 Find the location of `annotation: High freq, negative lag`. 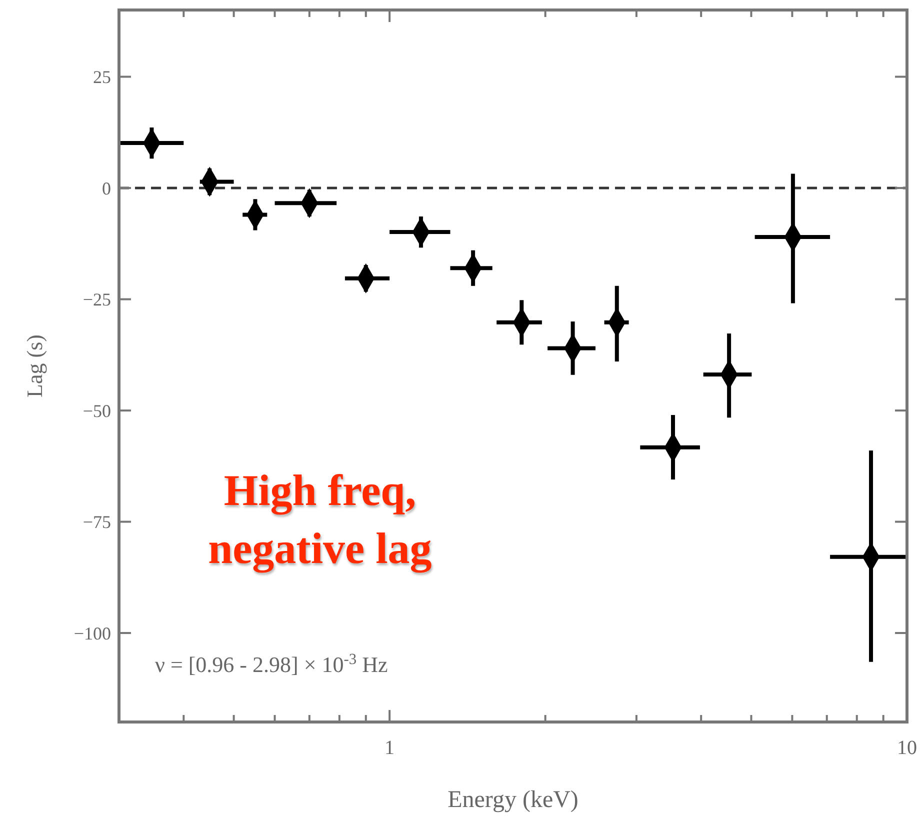

annotation: High freq, negative lag is located at coordinates (320, 519).